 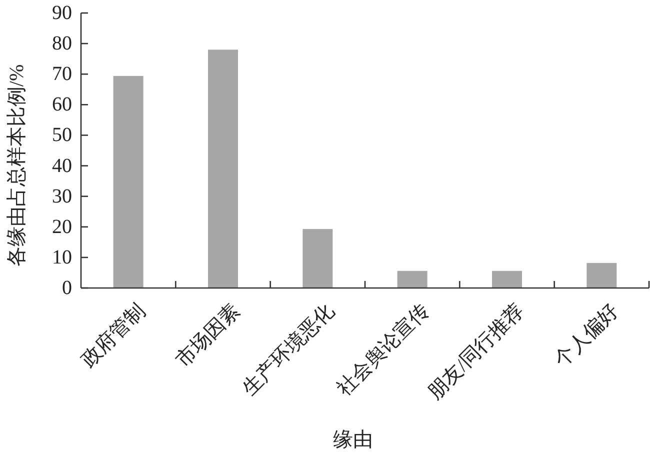 I want to click on x-tick-label: 政府管制, so click(x=113, y=336).